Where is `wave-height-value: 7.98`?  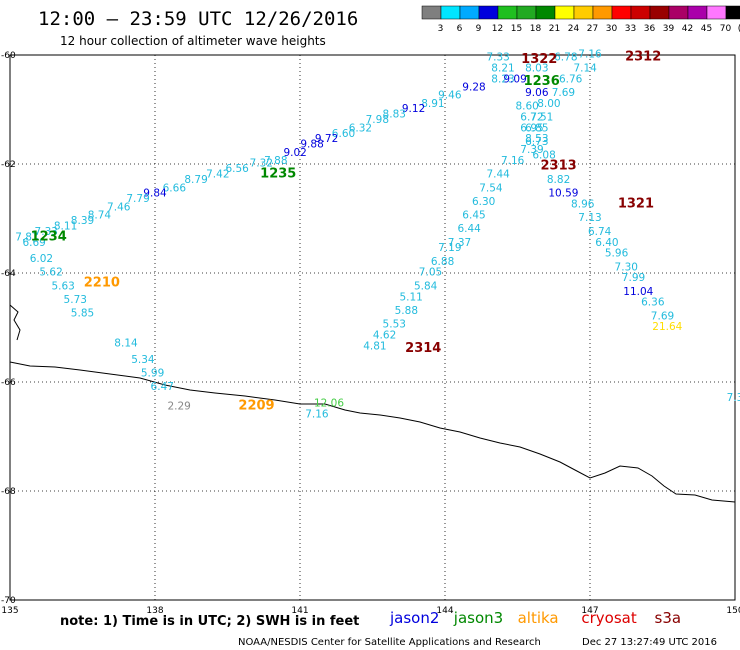
wave-height-value: 7.98 is located at coordinates (377, 120).